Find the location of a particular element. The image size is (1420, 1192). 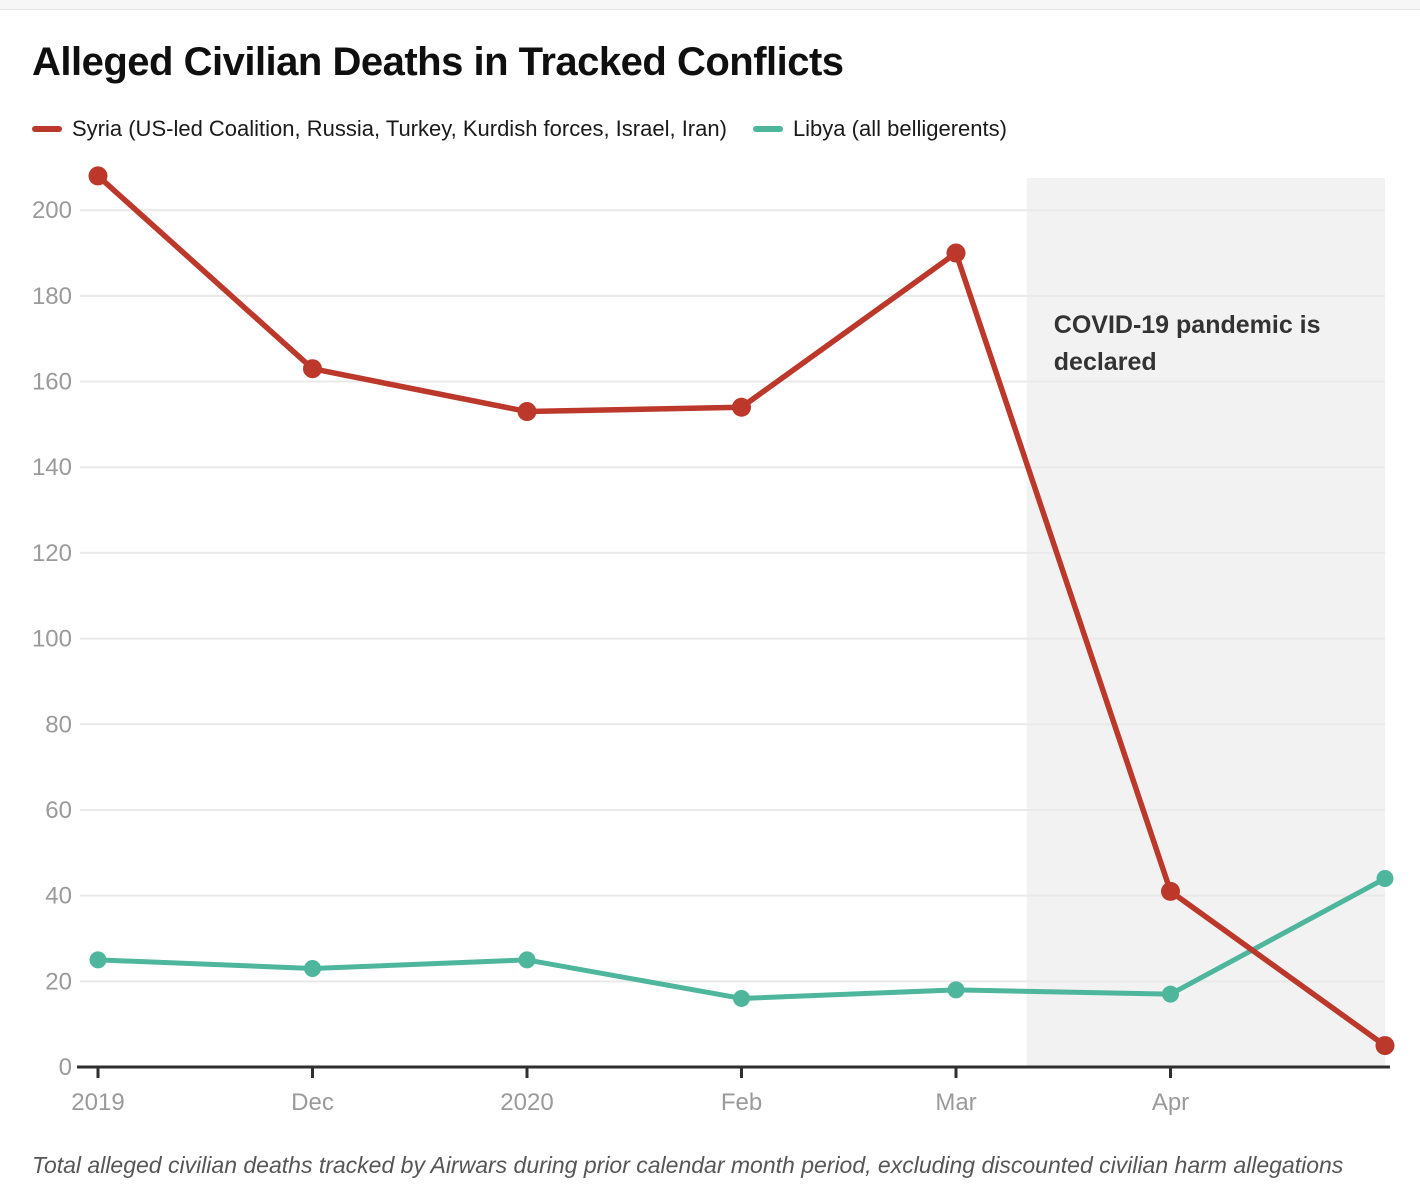

legend-item-libya: Libya (all belligerents) is located at coordinates (879, 129).